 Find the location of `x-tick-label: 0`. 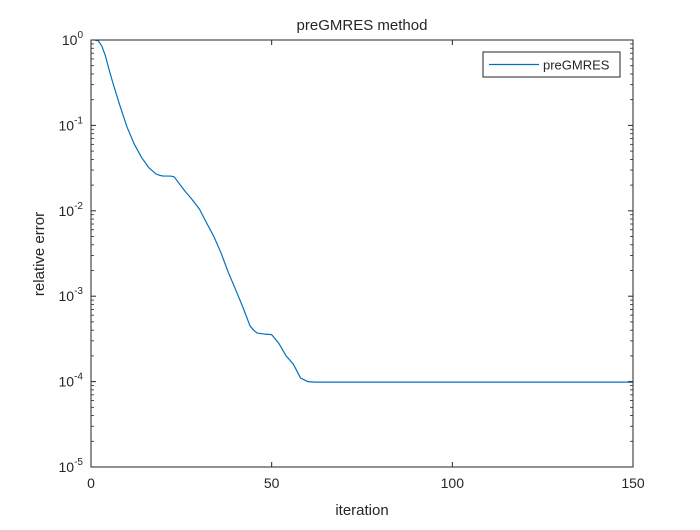

x-tick-label: 0 is located at coordinates (91, 483).